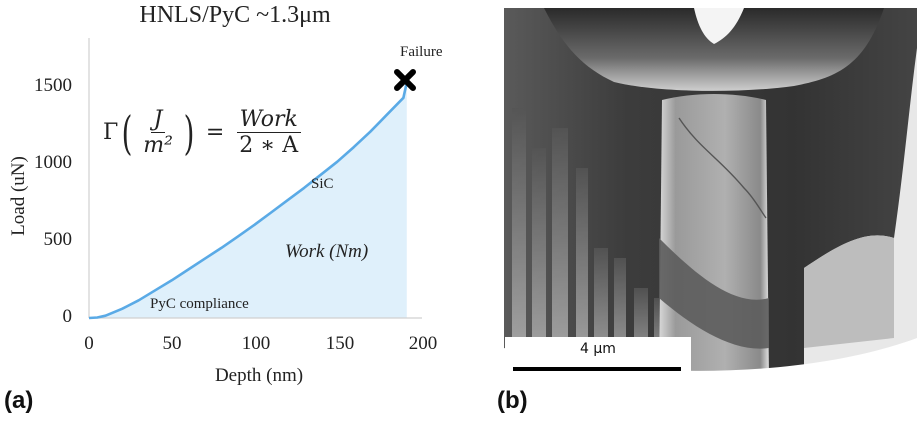 The width and height of the screenshot is (917, 421). I want to click on x-tick-200: 200, so click(423, 343).